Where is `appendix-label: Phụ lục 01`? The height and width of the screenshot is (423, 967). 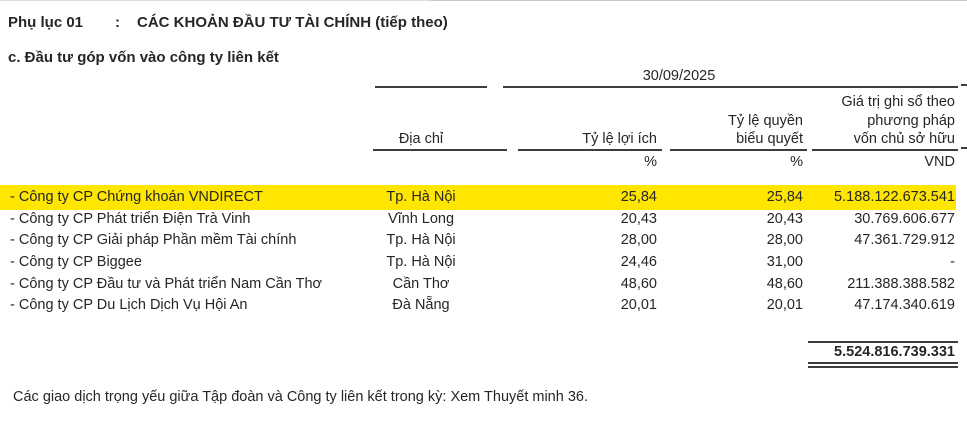 appendix-label: Phụ lục 01 is located at coordinates (46, 22).